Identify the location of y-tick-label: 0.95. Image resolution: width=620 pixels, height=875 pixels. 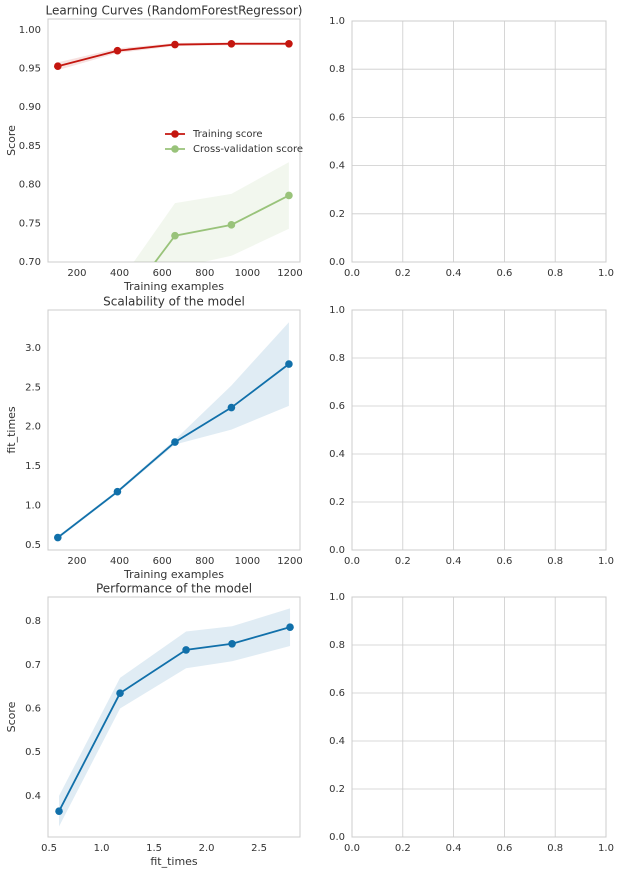
(30, 69).